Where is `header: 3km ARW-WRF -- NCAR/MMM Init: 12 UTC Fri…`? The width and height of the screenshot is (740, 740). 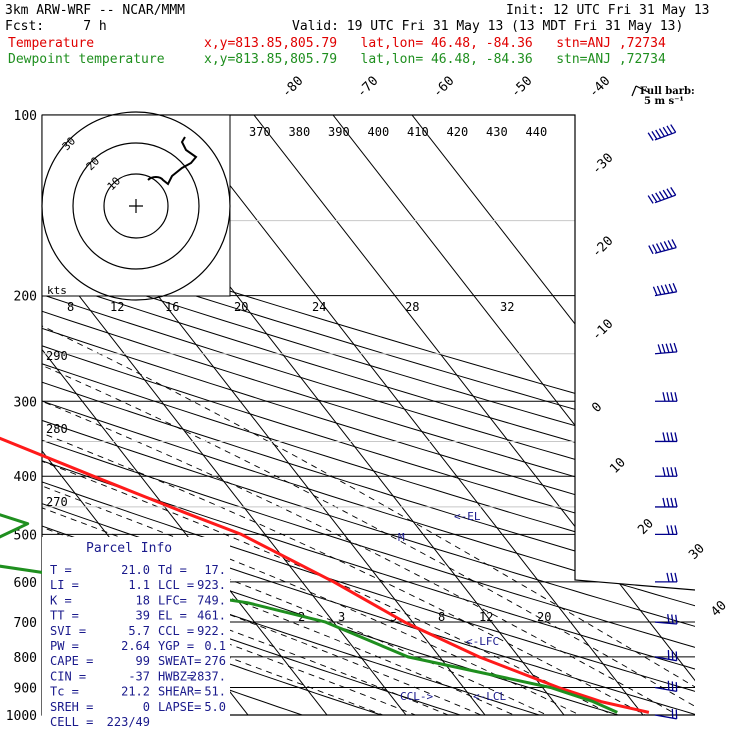
header: 3km ARW-WRF -- NCAR/MMM Init: 12 UTC Fri… is located at coordinates (357, 35).